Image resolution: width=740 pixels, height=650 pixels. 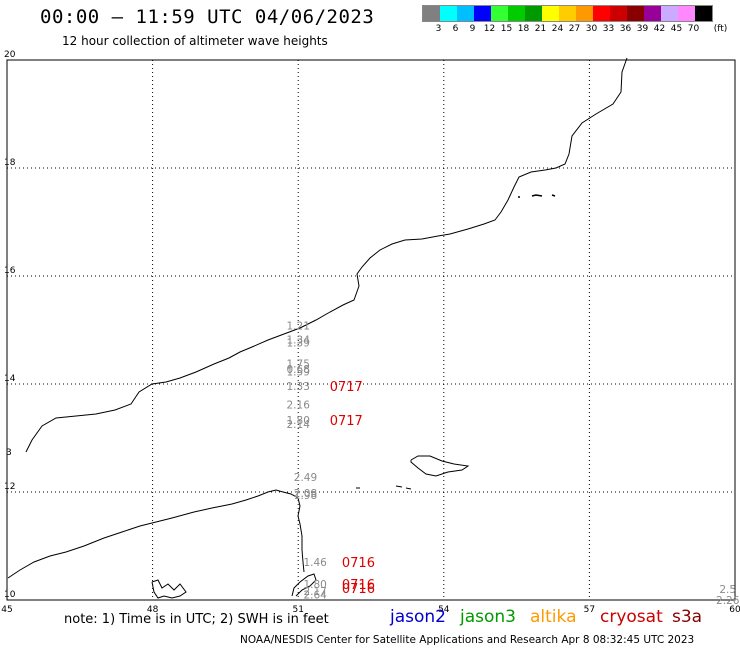 I want to click on lat-tick-12: 12, so click(x=9, y=487).